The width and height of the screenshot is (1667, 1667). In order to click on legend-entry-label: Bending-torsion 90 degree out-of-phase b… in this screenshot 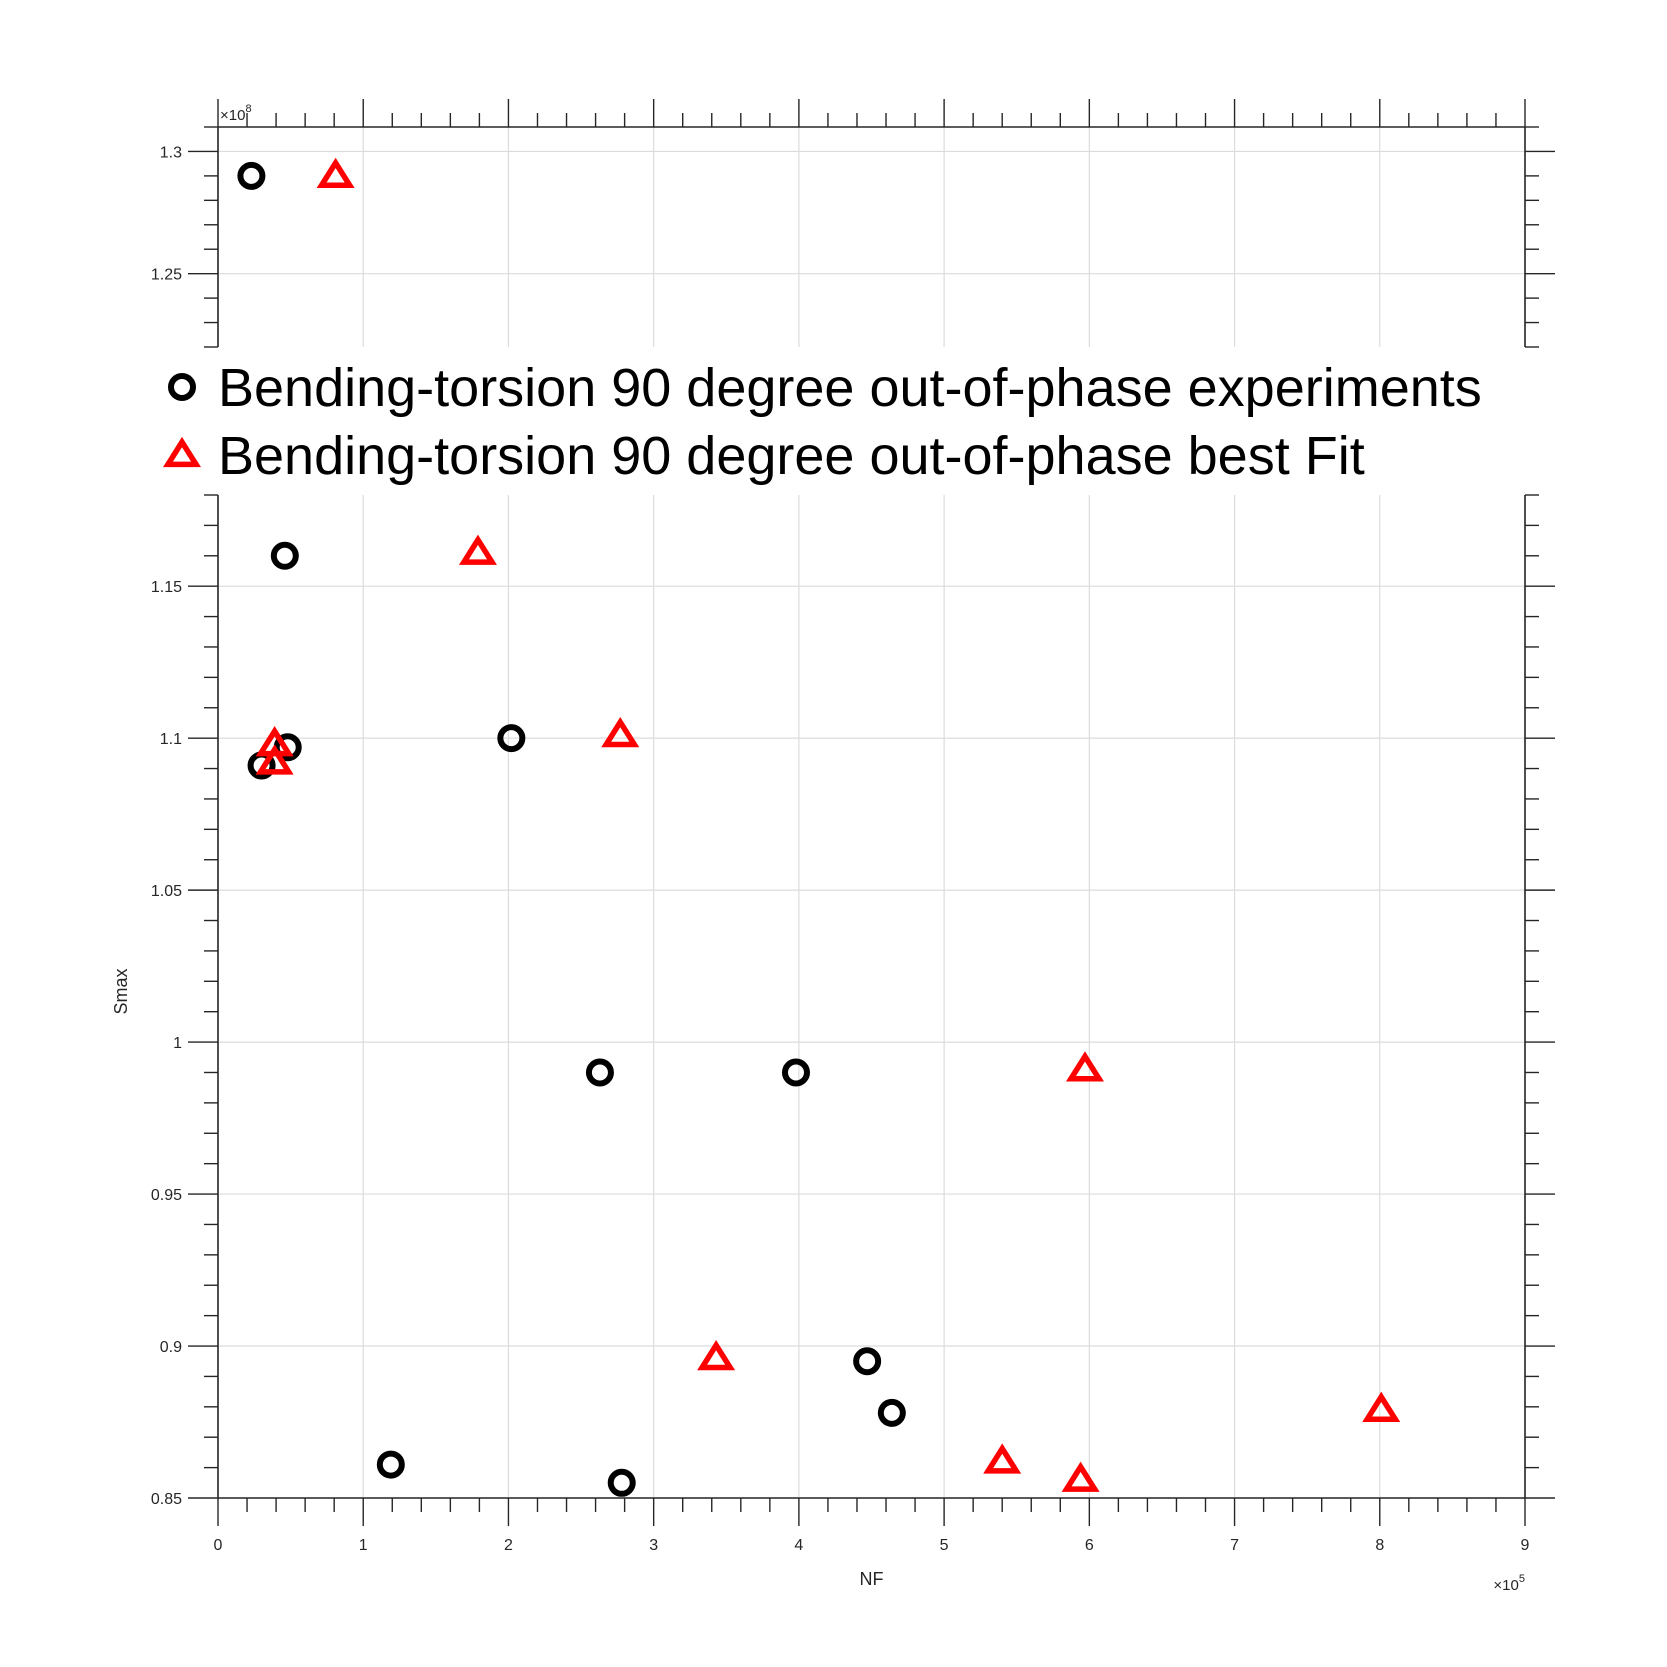, I will do `click(791, 456)`.